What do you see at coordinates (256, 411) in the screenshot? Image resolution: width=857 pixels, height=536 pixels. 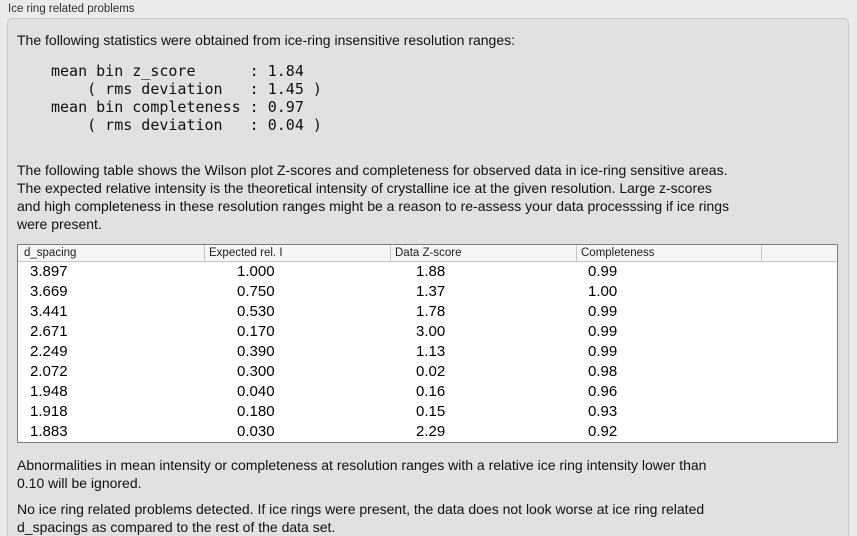 I see `table-cell: 0.180` at bounding box center [256, 411].